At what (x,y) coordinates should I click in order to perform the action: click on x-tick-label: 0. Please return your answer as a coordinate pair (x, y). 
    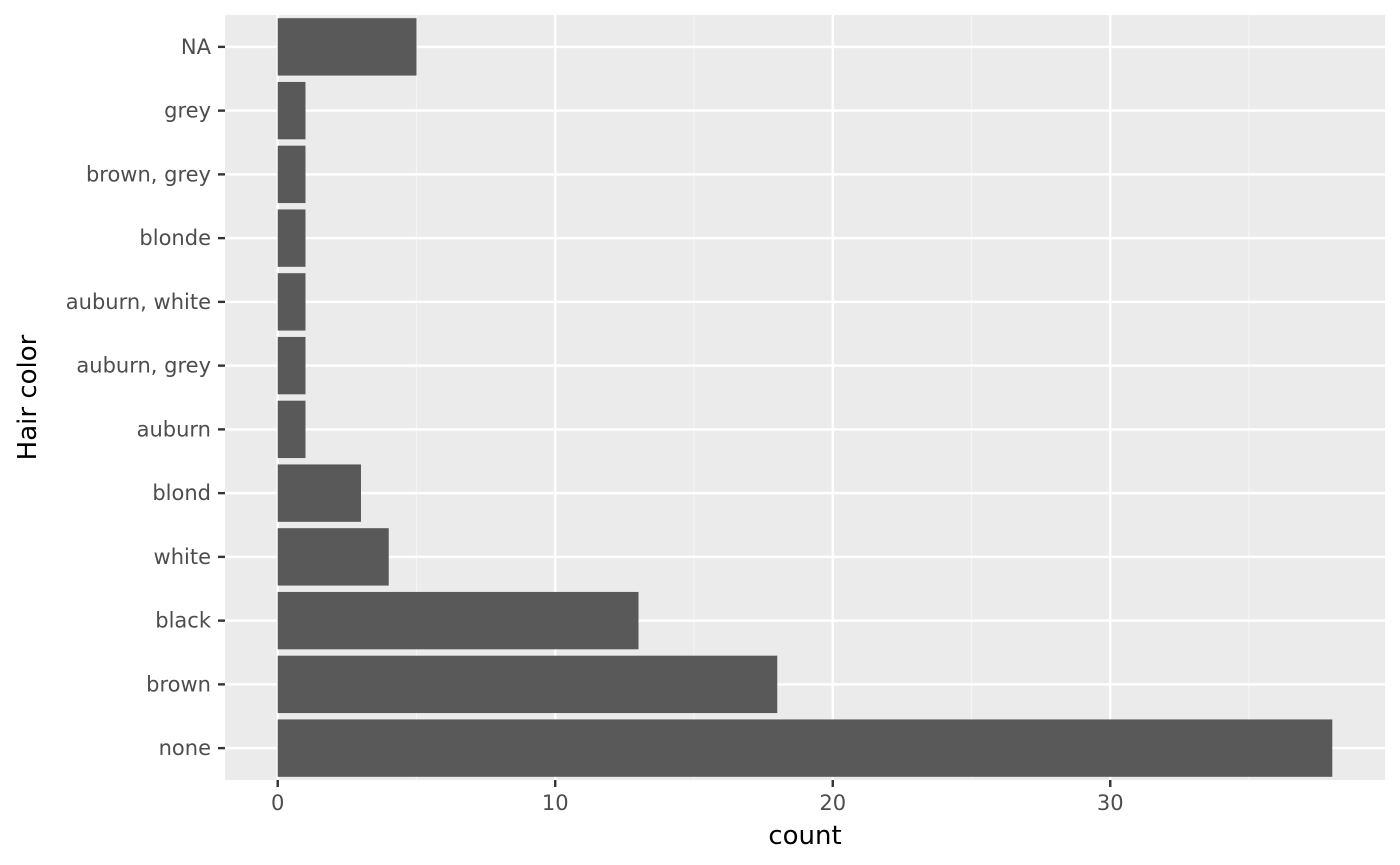
    Looking at the image, I should click on (277, 803).